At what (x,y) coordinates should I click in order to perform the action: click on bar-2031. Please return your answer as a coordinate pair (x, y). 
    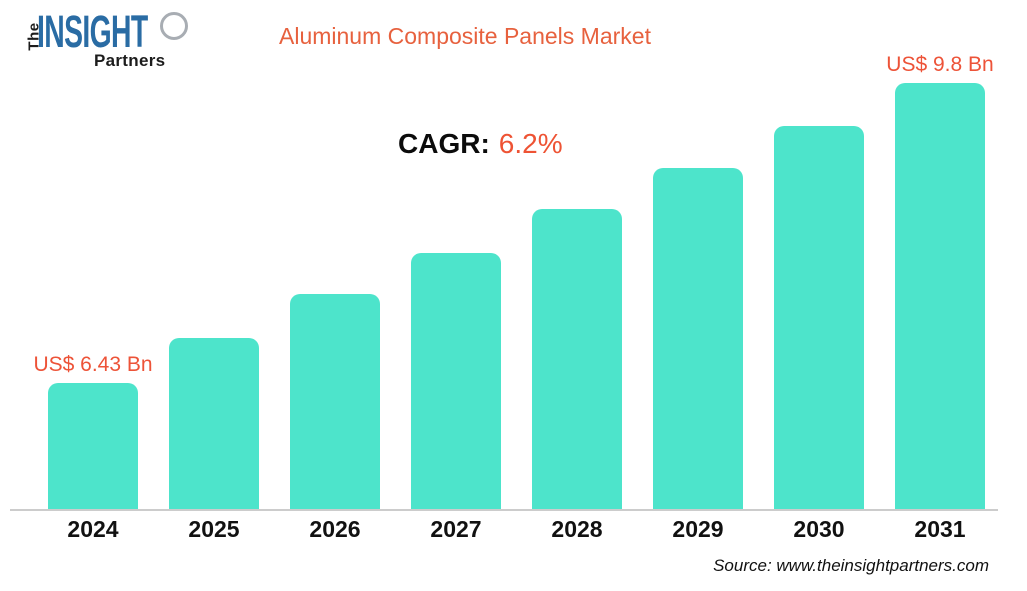
    Looking at the image, I should click on (940, 296).